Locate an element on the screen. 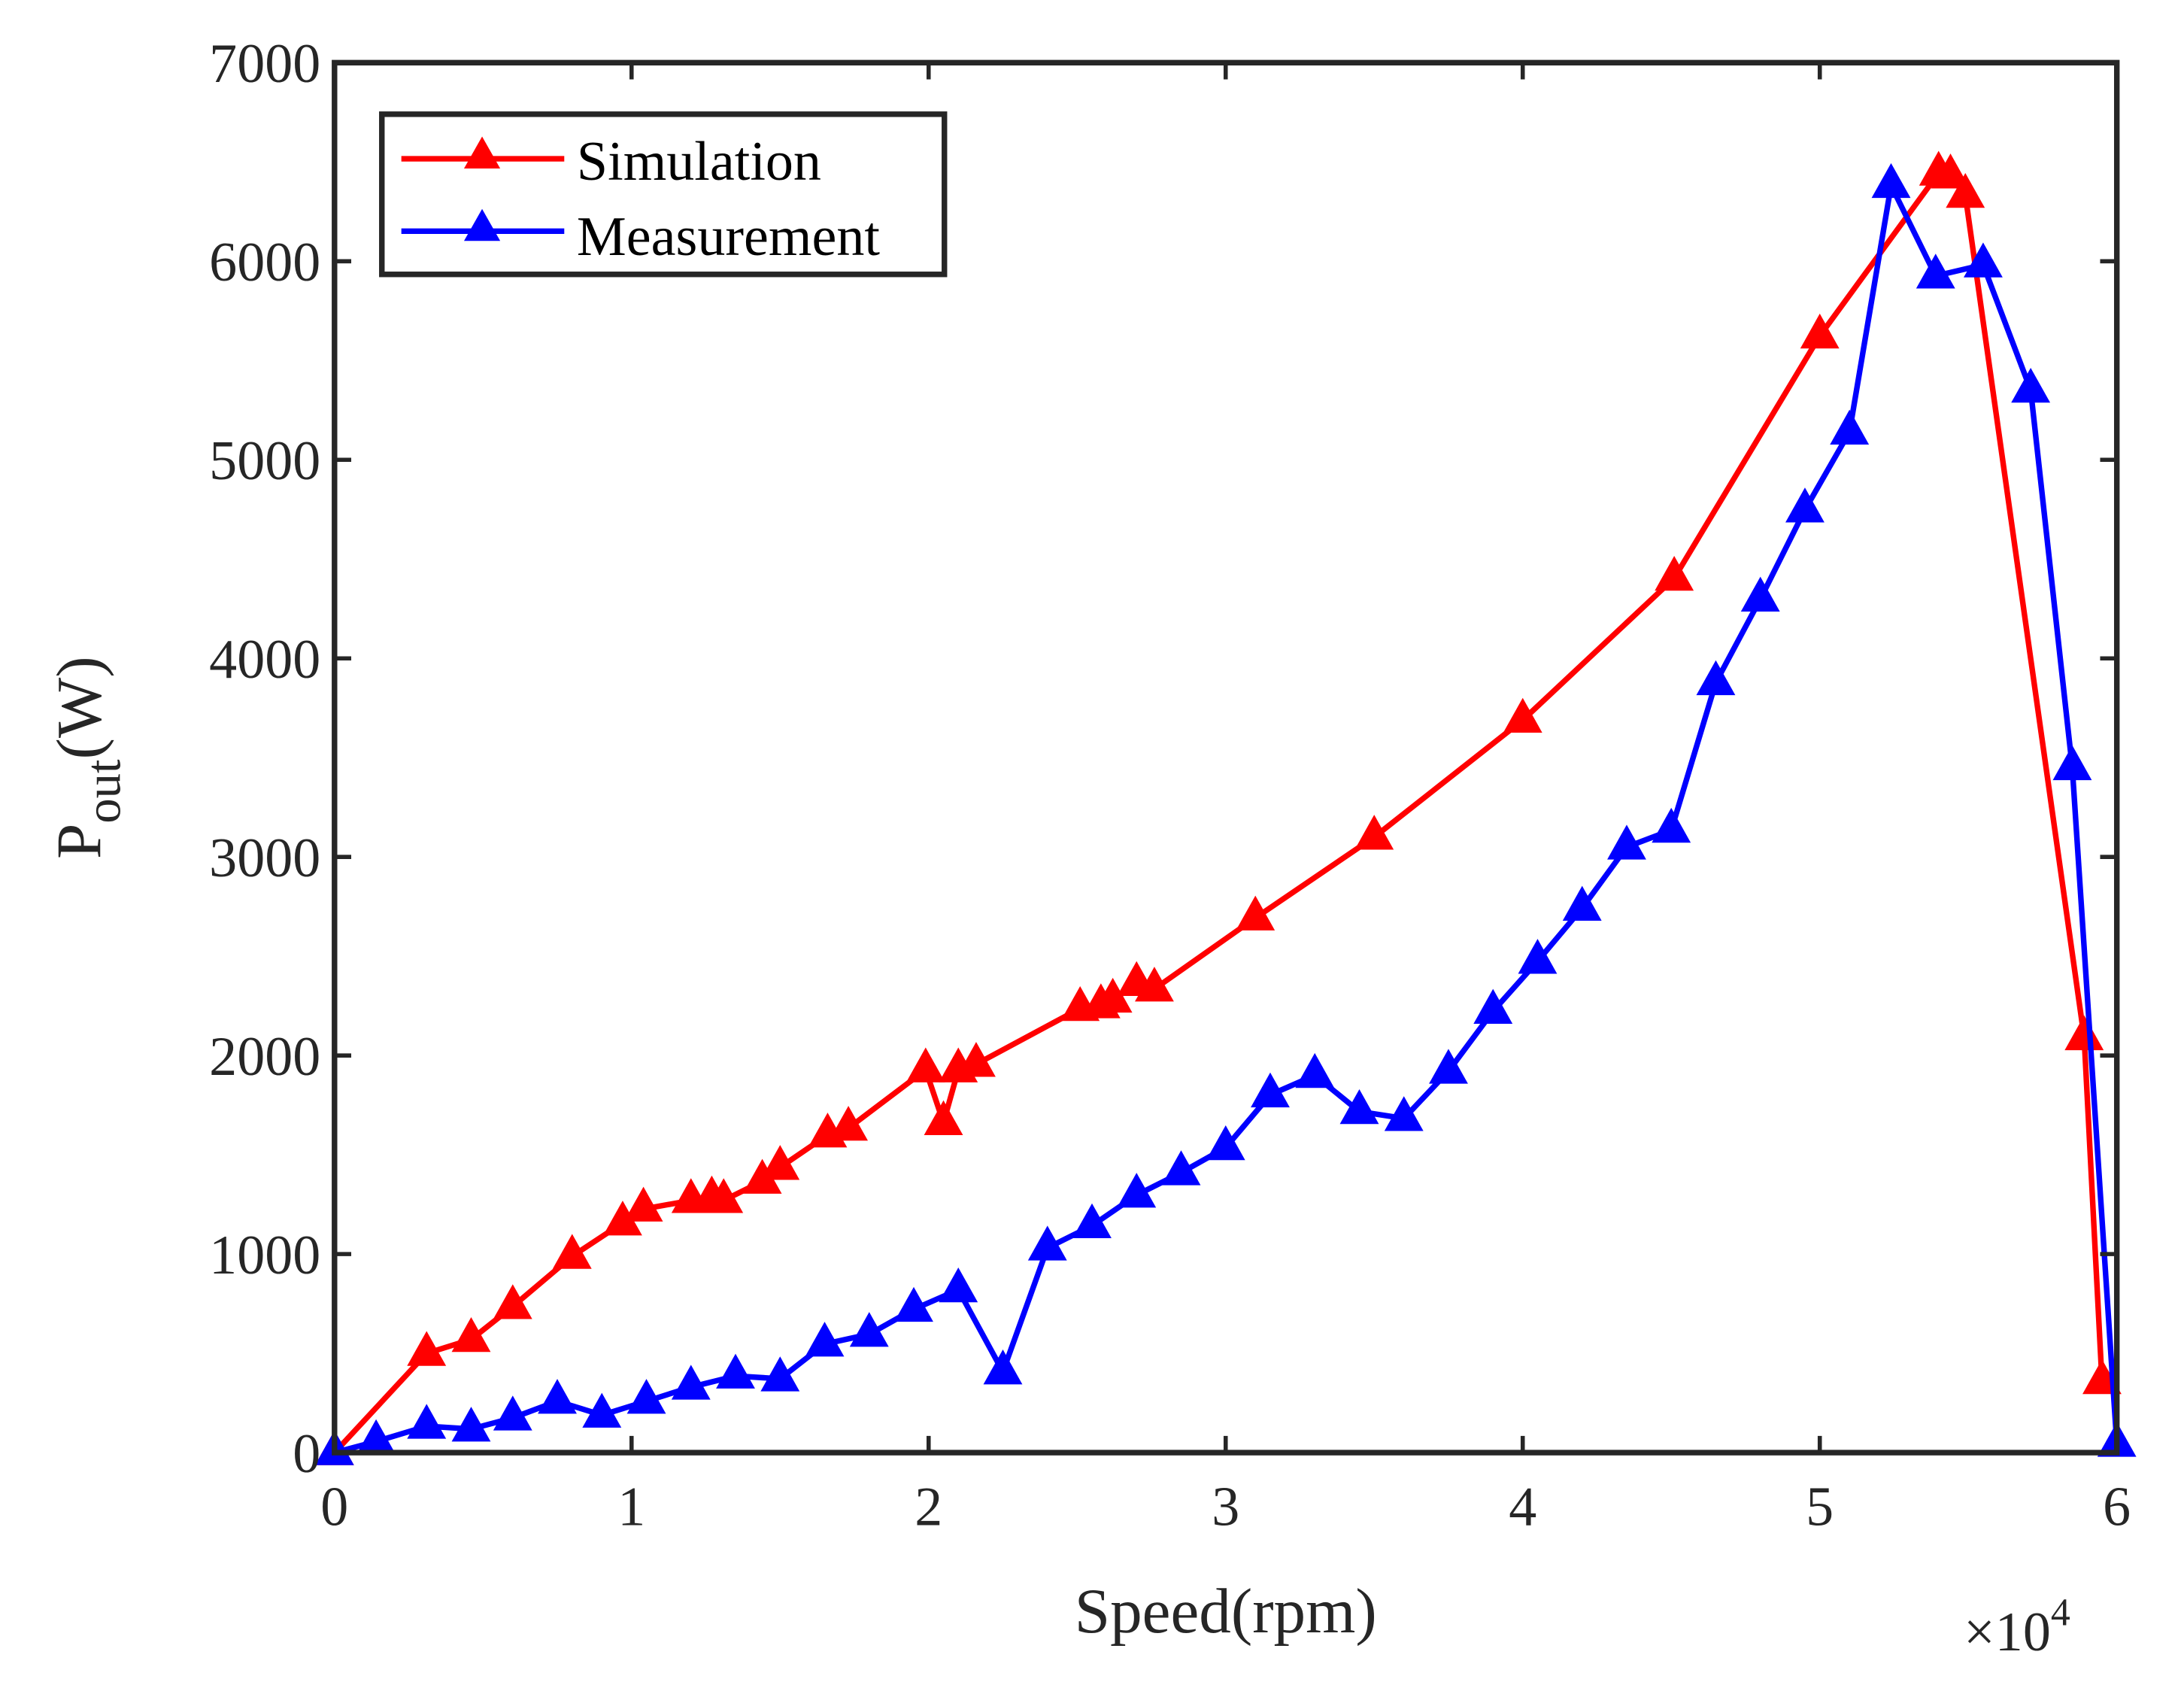 This screenshot has width=2184, height=1688. legend: Simulation Measurement is located at coordinates (663, 194).